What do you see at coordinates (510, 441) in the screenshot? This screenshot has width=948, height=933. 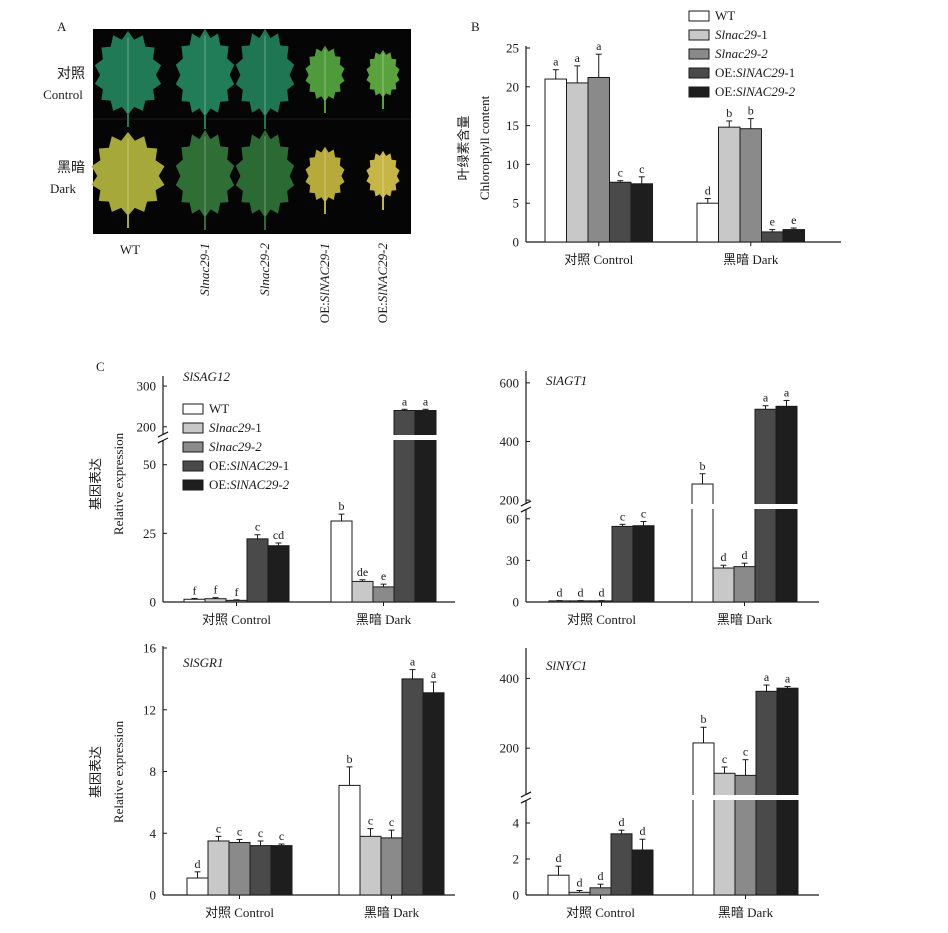 I see `y-tick-label: 400` at bounding box center [510, 441].